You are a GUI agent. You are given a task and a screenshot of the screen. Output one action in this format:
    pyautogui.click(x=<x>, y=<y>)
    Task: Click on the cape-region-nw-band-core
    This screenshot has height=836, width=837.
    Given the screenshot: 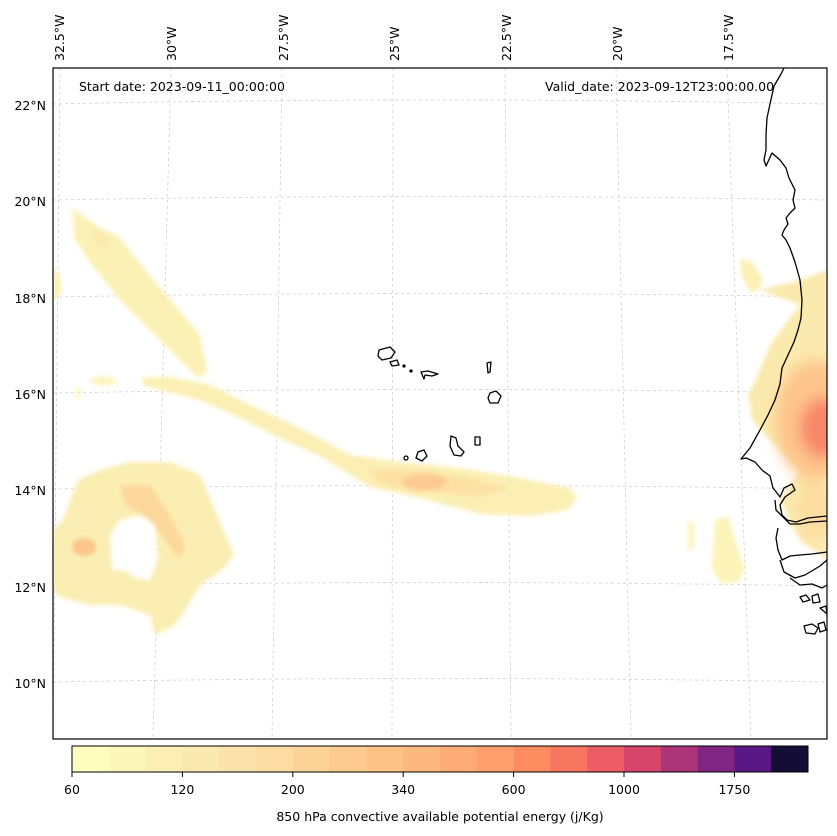 What is the action you would take?
    pyautogui.click(x=100, y=236)
    